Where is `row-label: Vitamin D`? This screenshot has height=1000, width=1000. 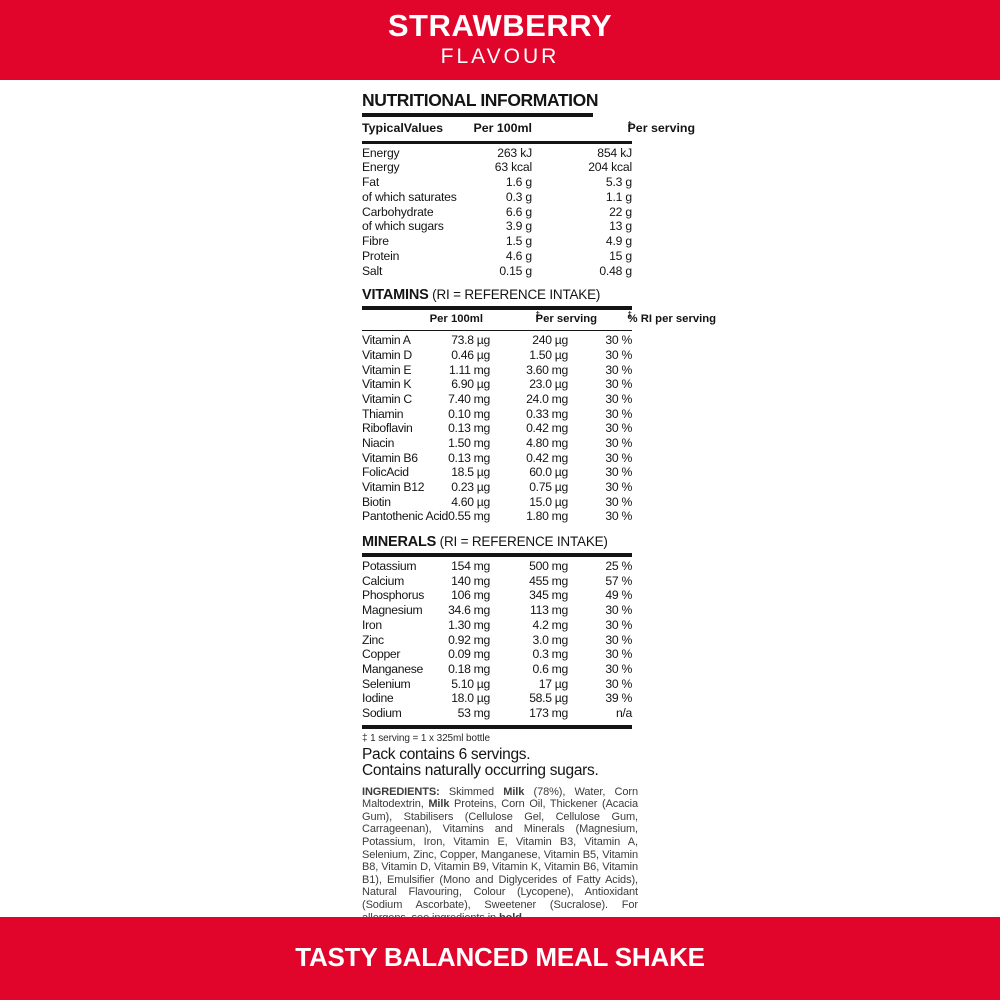
row-label: Vitamin D is located at coordinates (387, 354).